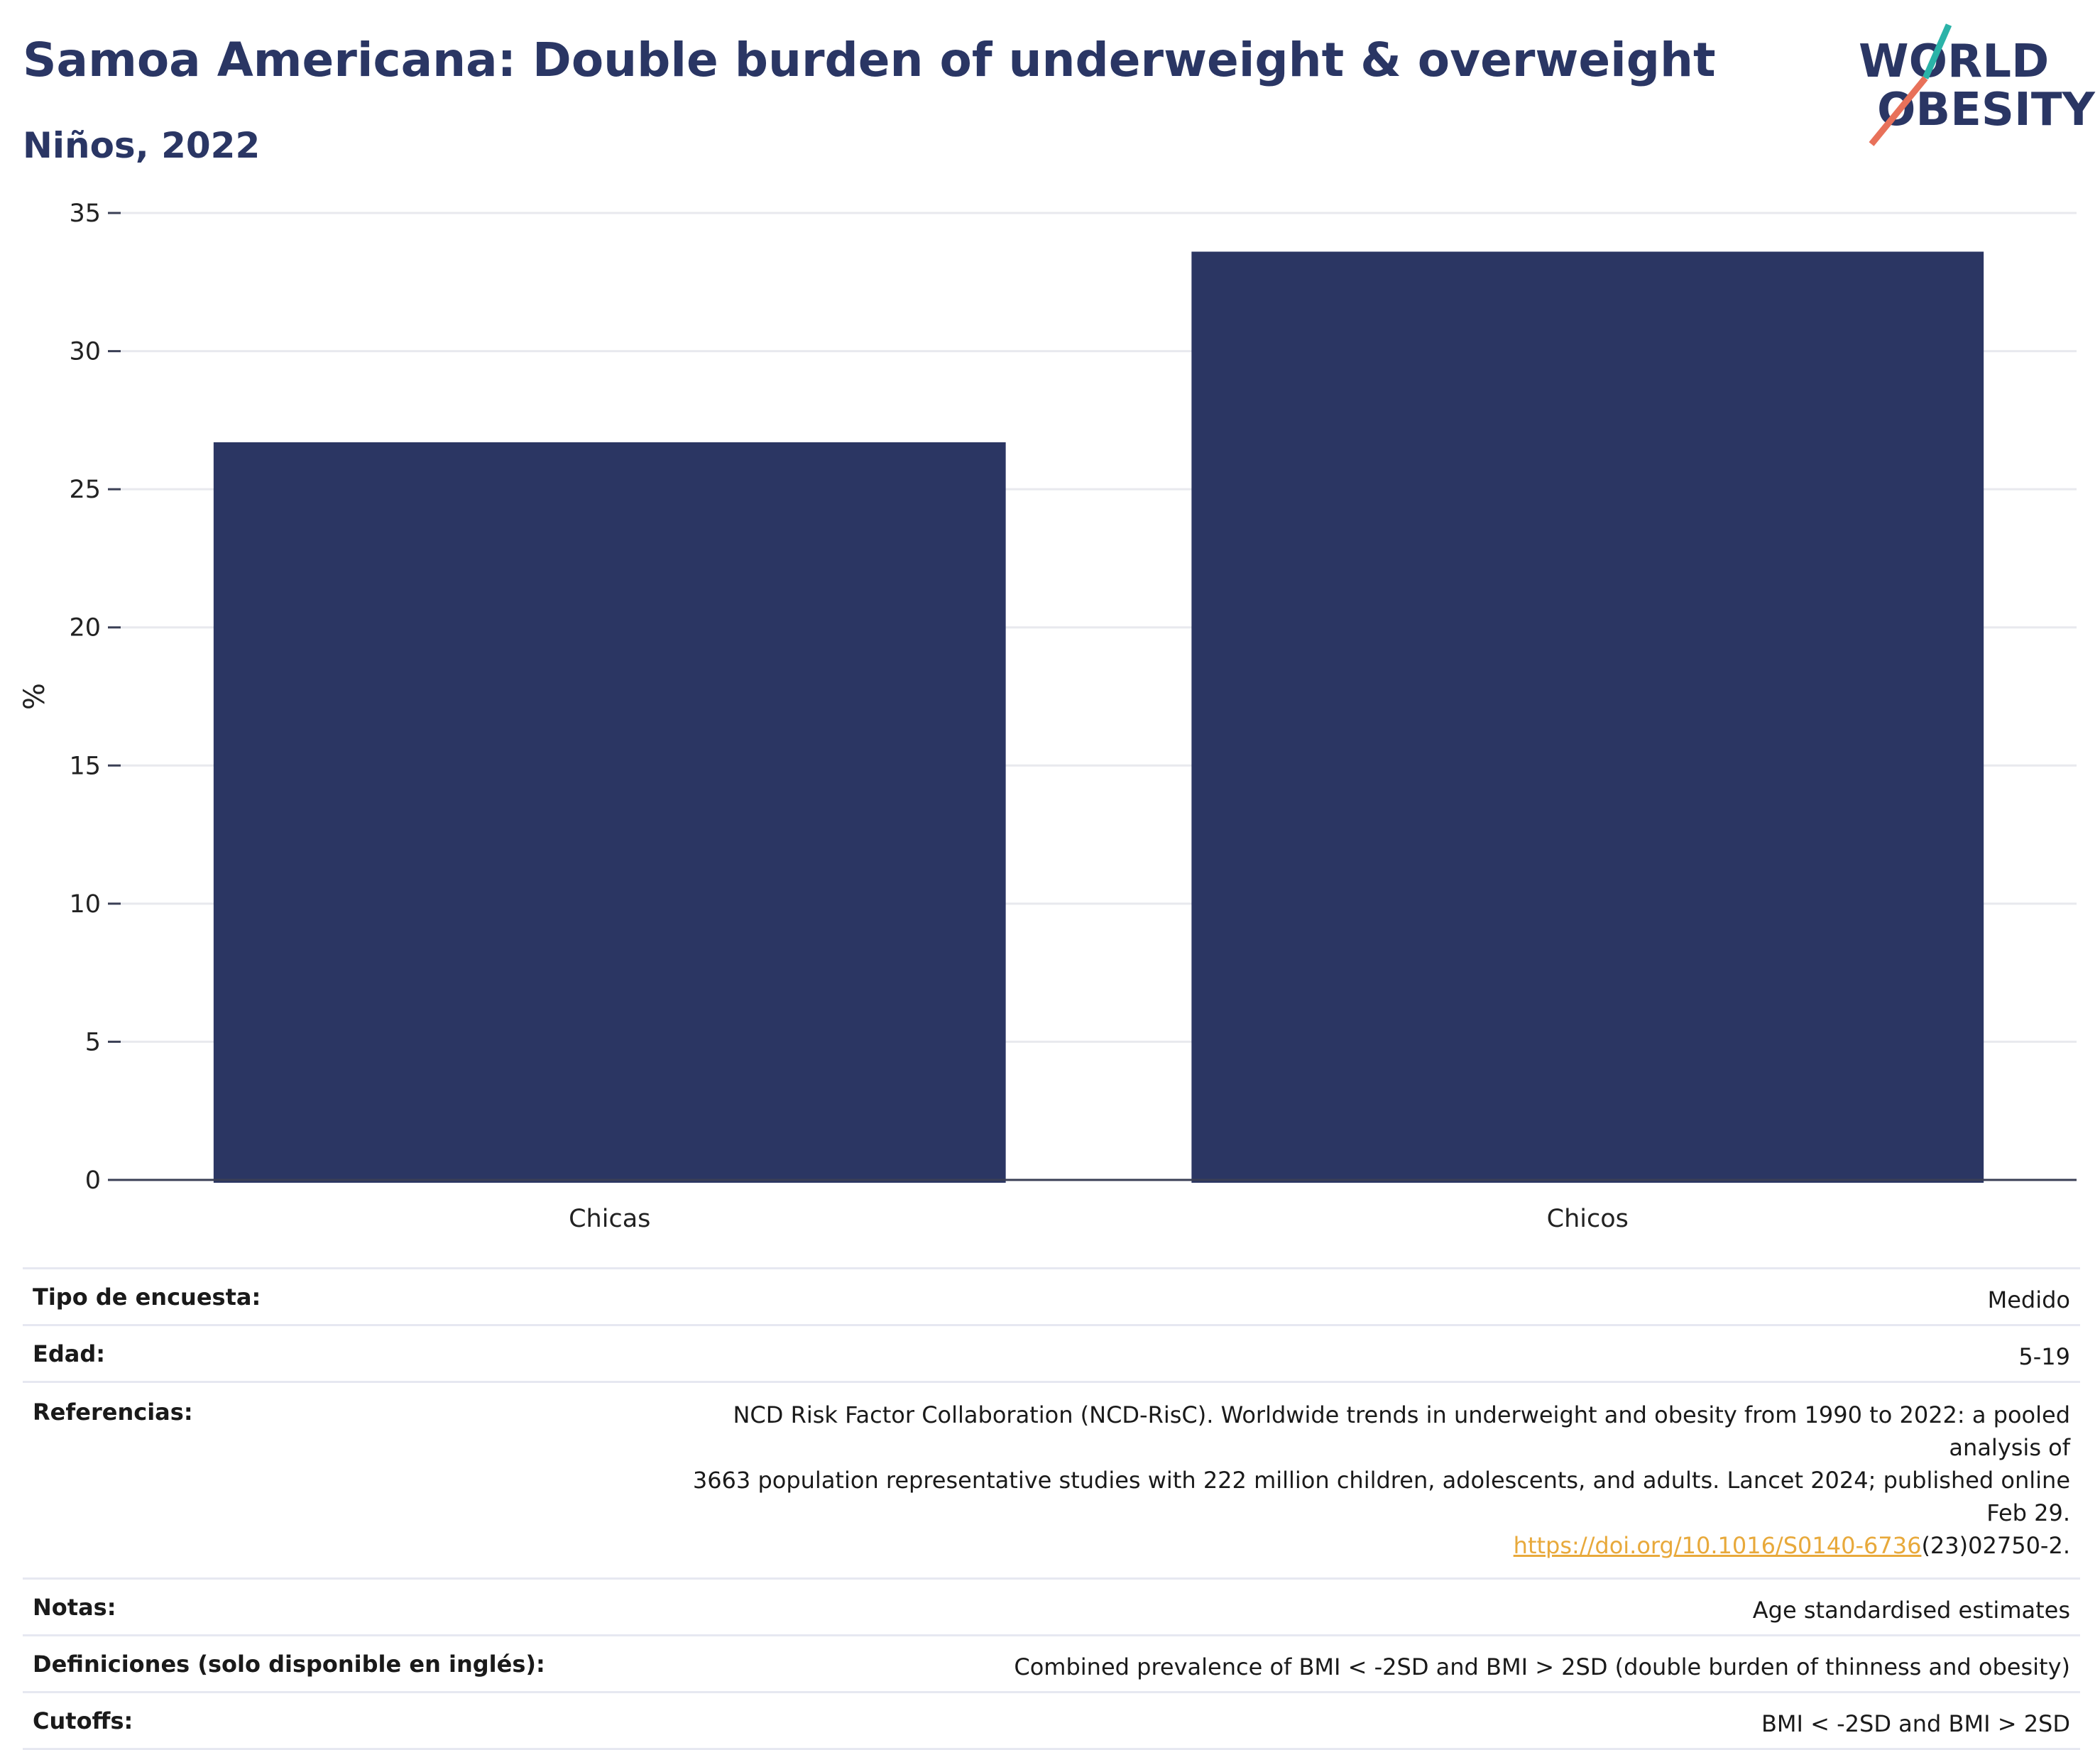 This screenshot has height=1750, width=2100. Describe the element at coordinates (352, 1296) in the screenshot. I see `survey-type-label: Tipo de encuesta:` at that location.